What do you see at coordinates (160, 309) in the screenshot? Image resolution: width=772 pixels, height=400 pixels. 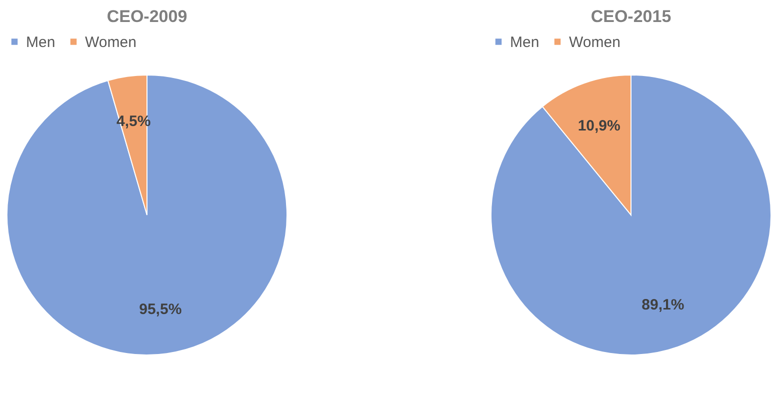 I see `data-label: 95,5%` at bounding box center [160, 309].